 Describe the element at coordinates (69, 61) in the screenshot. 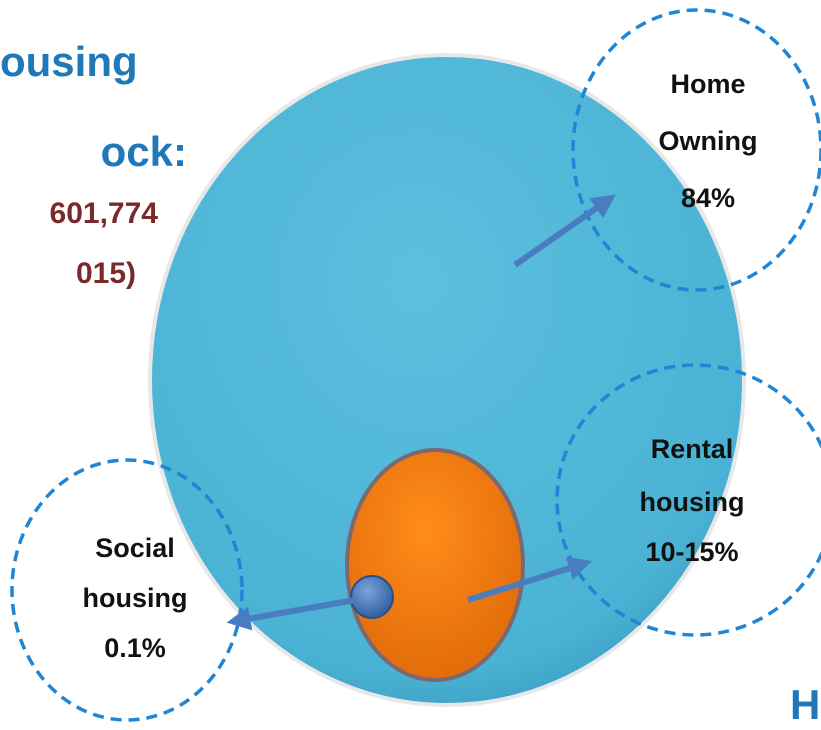

I see `heading-line: ousing` at that location.